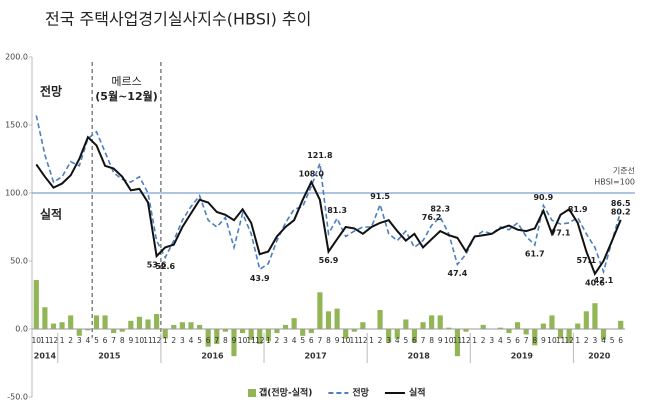  Describe the element at coordinates (16, 193) in the screenshot. I see `y-tick-label: 100.0` at that location.